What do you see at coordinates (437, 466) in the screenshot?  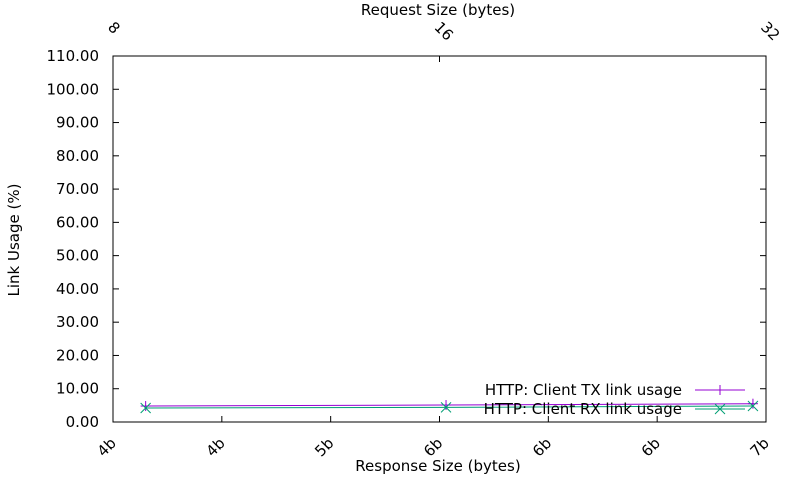 I see `x-axis-title: Response Size (bytes)` at bounding box center [437, 466].